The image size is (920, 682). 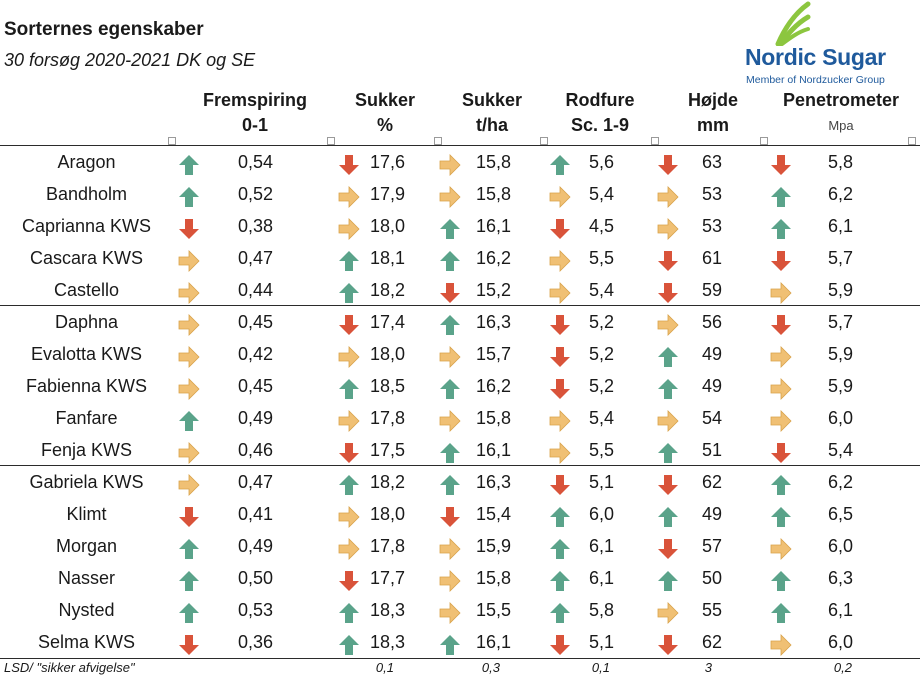 I want to click on cell-value: 15,5, so click(x=493, y=610).